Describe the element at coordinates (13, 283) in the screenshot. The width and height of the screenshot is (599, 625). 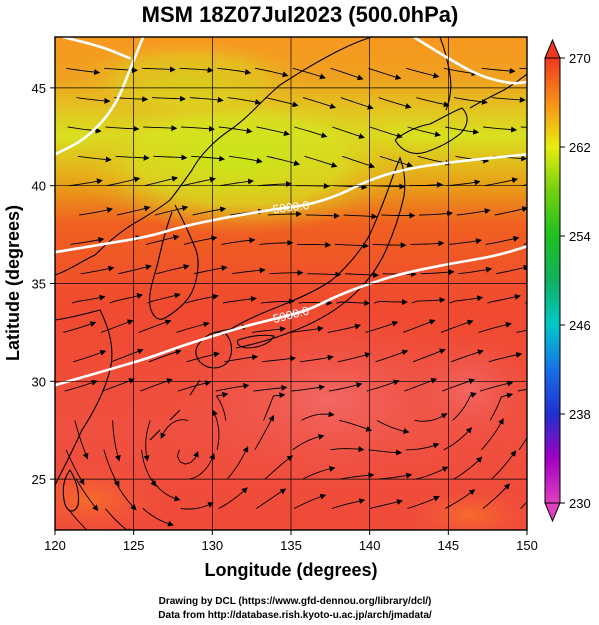
I see `y-axis-title: Latitude (degrees)` at that location.